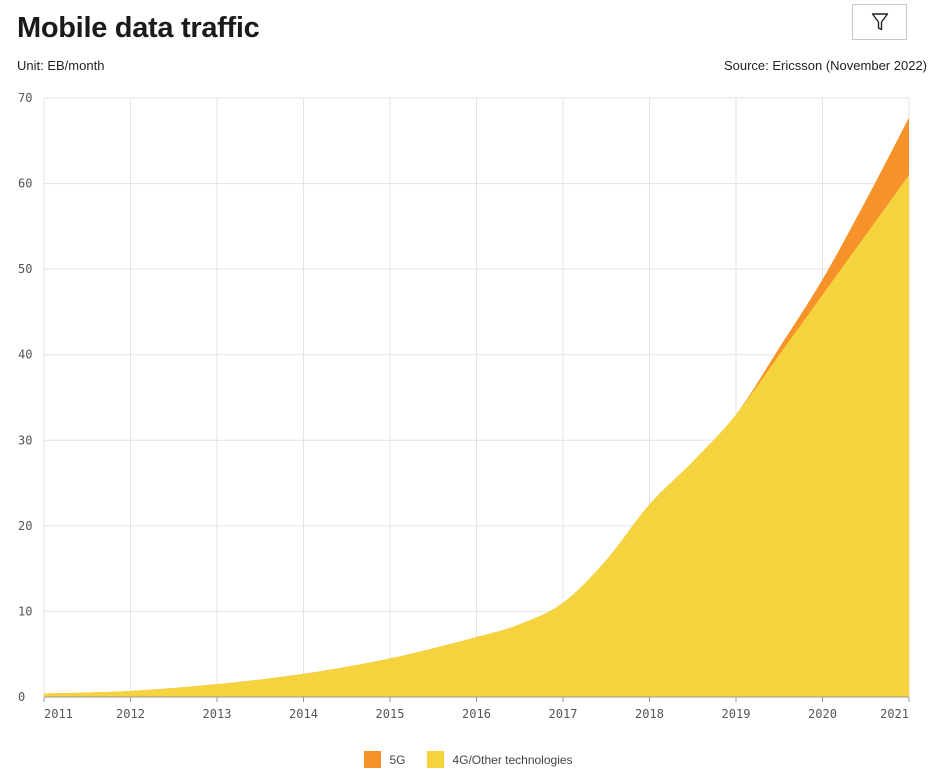  What do you see at coordinates (390, 714) in the screenshot?
I see `x-tick-label: 2015` at bounding box center [390, 714].